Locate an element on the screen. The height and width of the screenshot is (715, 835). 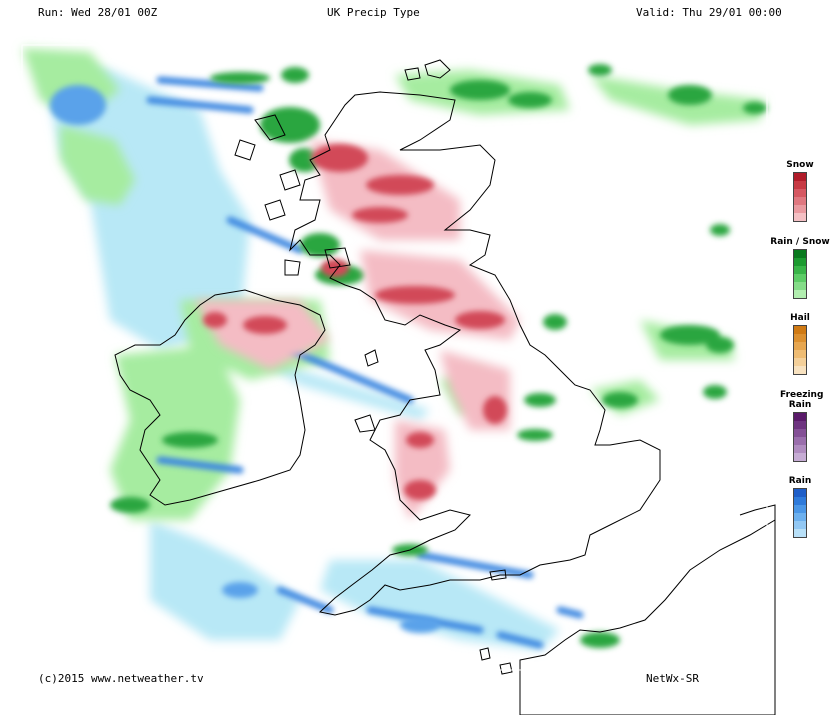
anglesey-coastline is located at coordinates (365, 423).